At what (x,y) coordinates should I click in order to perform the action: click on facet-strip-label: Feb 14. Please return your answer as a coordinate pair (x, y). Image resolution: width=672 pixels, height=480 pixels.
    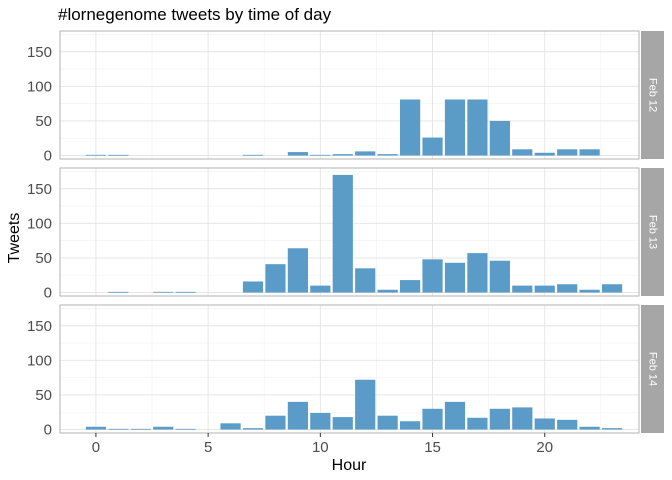
    Looking at the image, I should click on (653, 369).